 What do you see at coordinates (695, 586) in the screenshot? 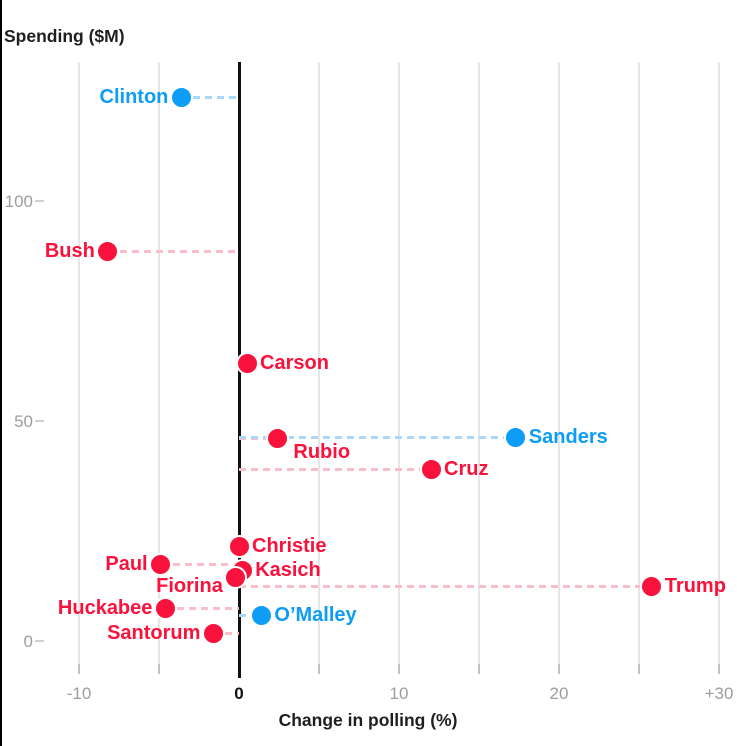
I see `point-label-trump: Trump` at bounding box center [695, 586].